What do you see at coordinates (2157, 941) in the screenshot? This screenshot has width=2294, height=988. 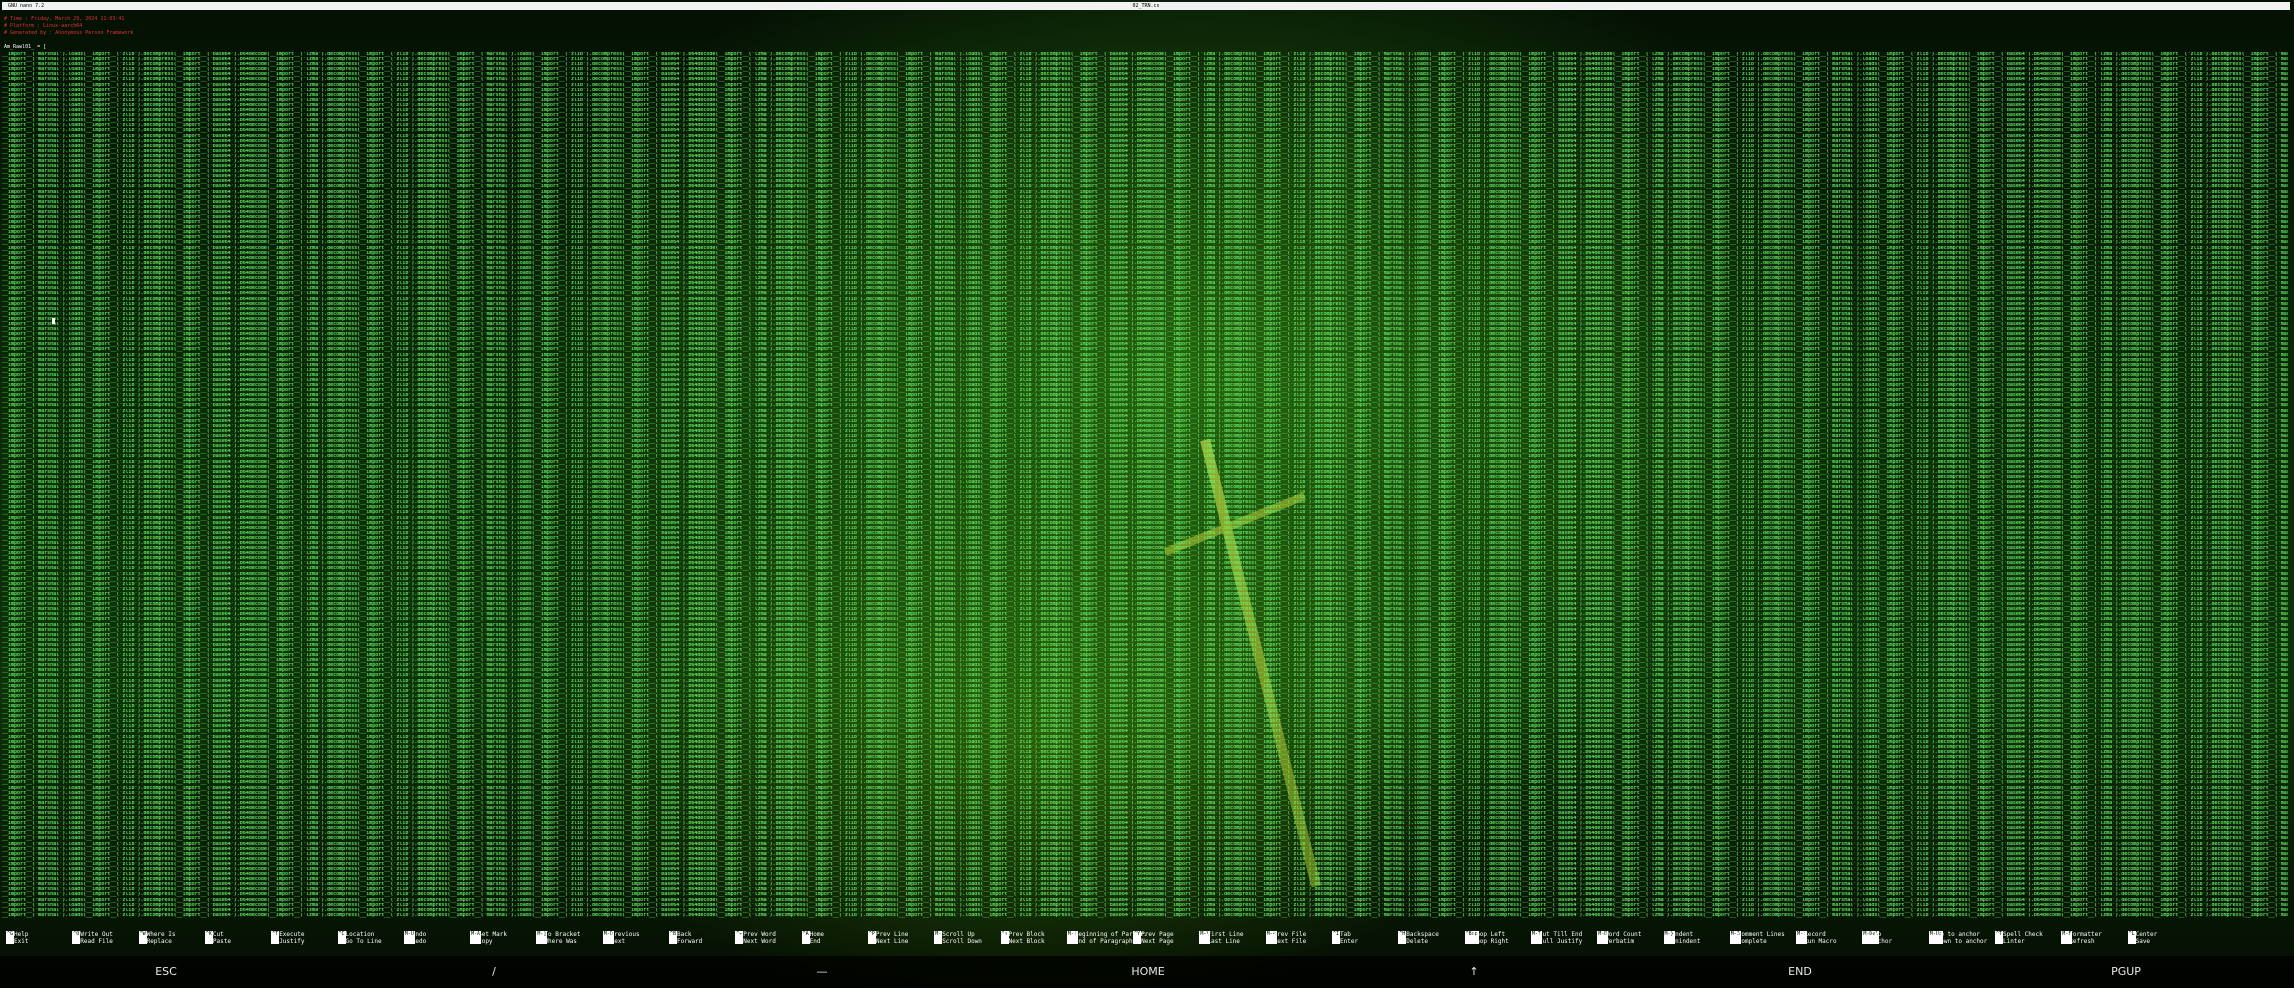 I see `shortcut-item: ^L Center Save` at bounding box center [2157, 941].